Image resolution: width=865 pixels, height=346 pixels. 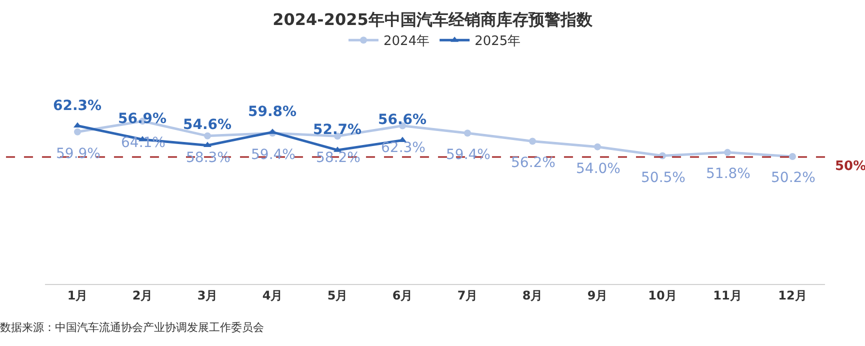 What do you see at coordinates (207, 295) in the screenshot?
I see `x-tick-label: 3月` at bounding box center [207, 295].